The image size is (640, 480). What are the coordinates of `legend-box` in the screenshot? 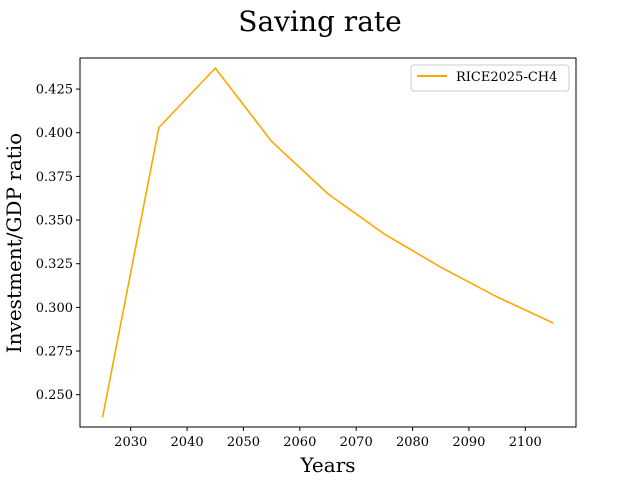 It's located at (490, 78).